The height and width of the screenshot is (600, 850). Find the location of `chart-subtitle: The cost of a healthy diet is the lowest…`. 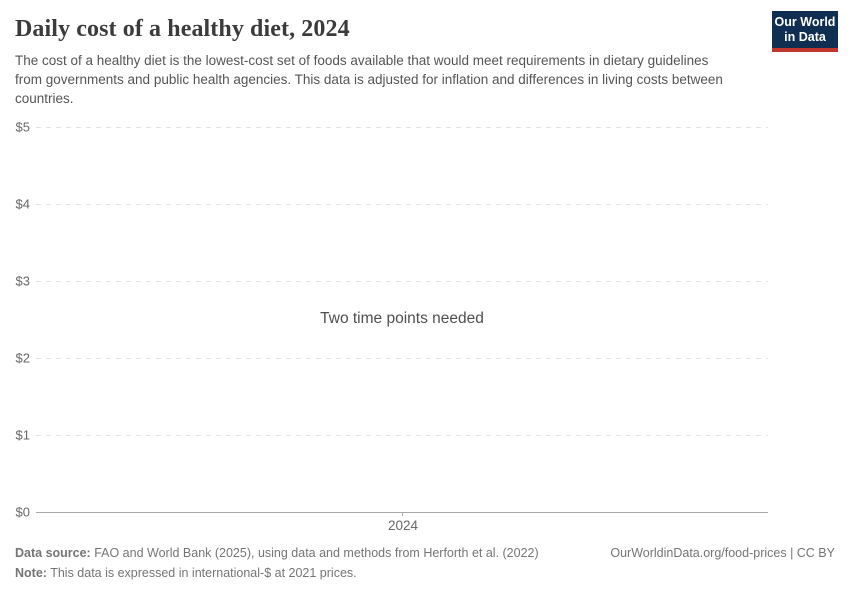

chart-subtitle: The cost of a healthy diet is the lowest… is located at coordinates (369, 79).